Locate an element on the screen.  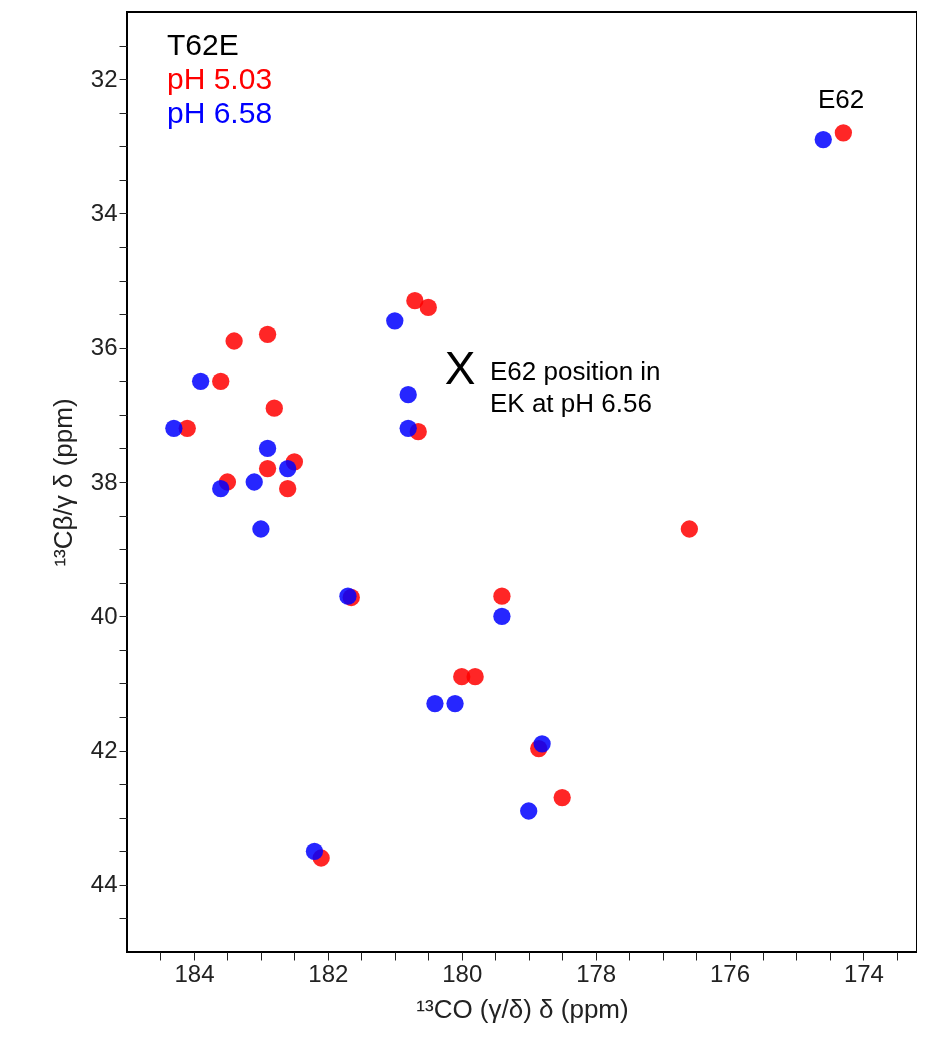
y-tick-label: 32 is located at coordinates (104, 78).